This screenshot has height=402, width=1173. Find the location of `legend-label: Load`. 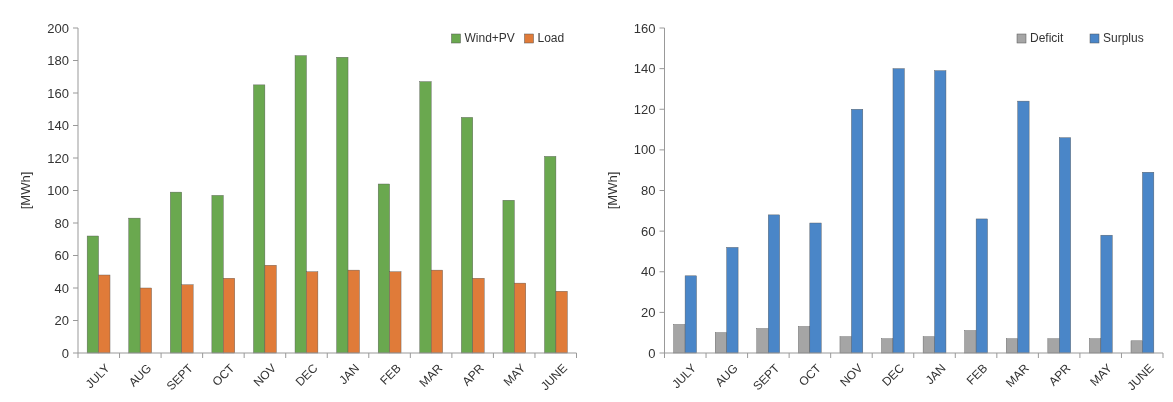

legend-label: Load is located at coordinates (551, 38).